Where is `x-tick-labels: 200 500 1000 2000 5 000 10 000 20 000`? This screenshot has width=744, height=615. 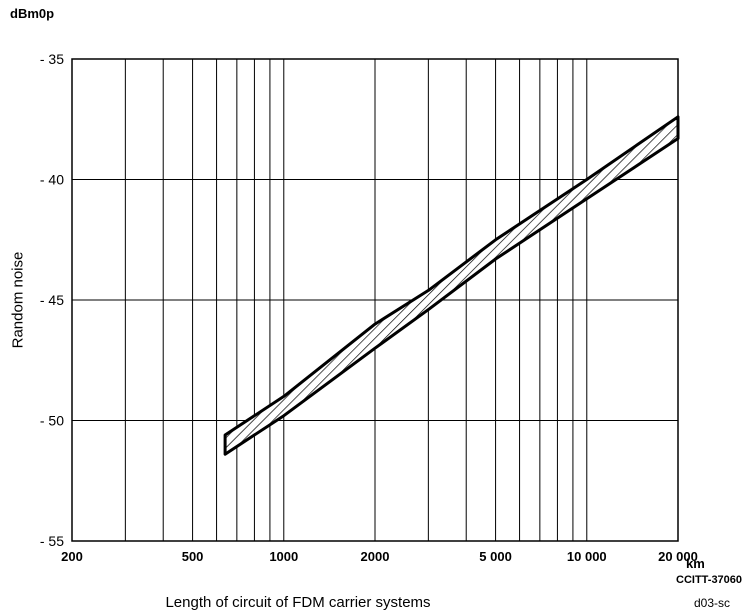 x-tick-labels: 200 500 1000 2000 5 000 10 000 20 000 is located at coordinates (379, 556).